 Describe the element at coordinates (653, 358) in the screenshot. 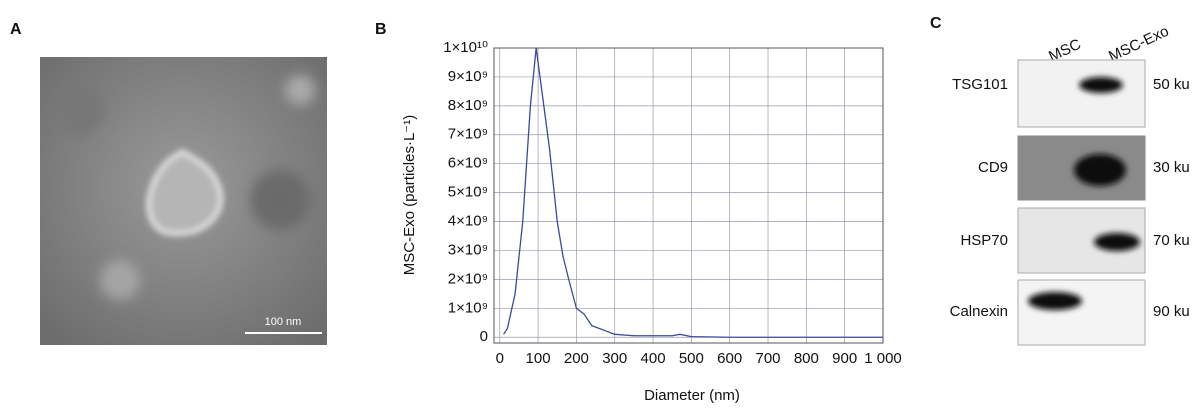

I see `x-tick-label: 400` at that location.